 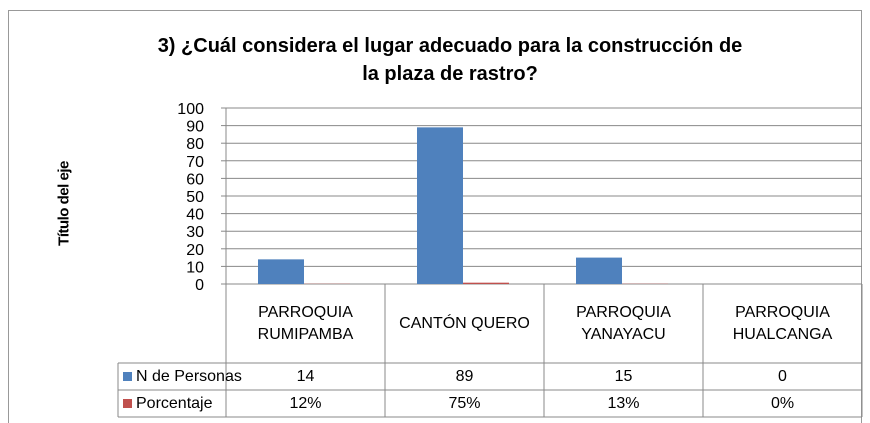 What do you see at coordinates (189, 376) in the screenshot?
I see `legend-label: N de Personas` at bounding box center [189, 376].